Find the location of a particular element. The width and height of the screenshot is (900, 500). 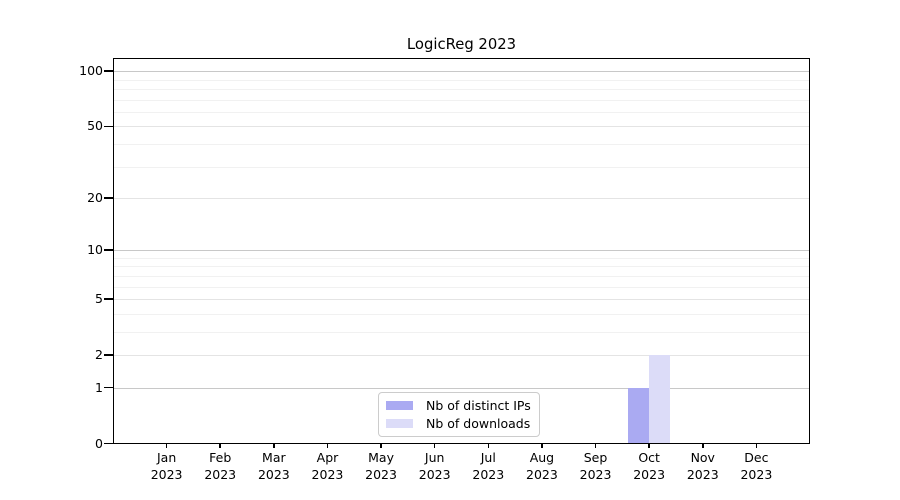

y-tick-label: 5 is located at coordinates (99, 298).